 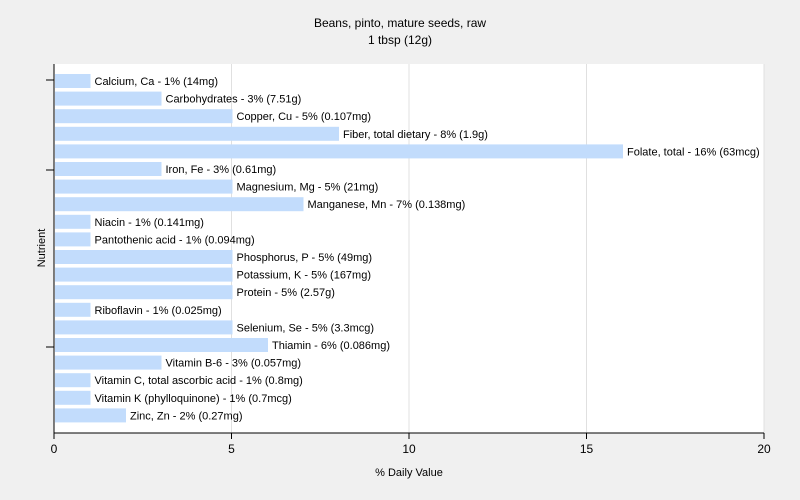 What do you see at coordinates (304, 276) in the screenshot?
I see `bar-label: Potassium, K - 5% (167mg)` at bounding box center [304, 276].